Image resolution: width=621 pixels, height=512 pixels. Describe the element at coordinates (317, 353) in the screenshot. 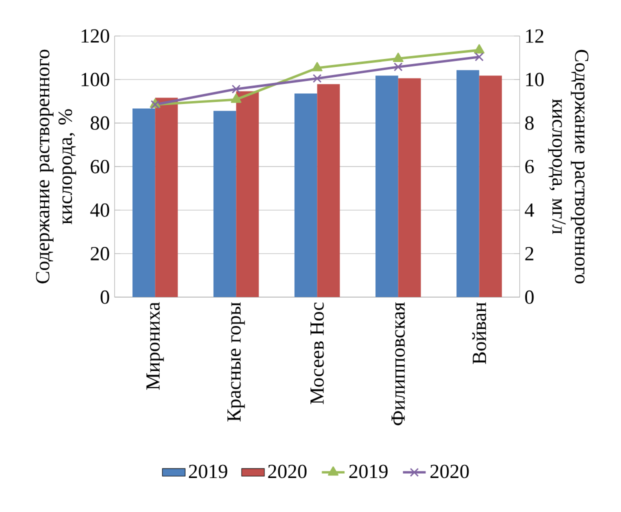

I see `x-tick-label: Мосеев Нос` at that location.